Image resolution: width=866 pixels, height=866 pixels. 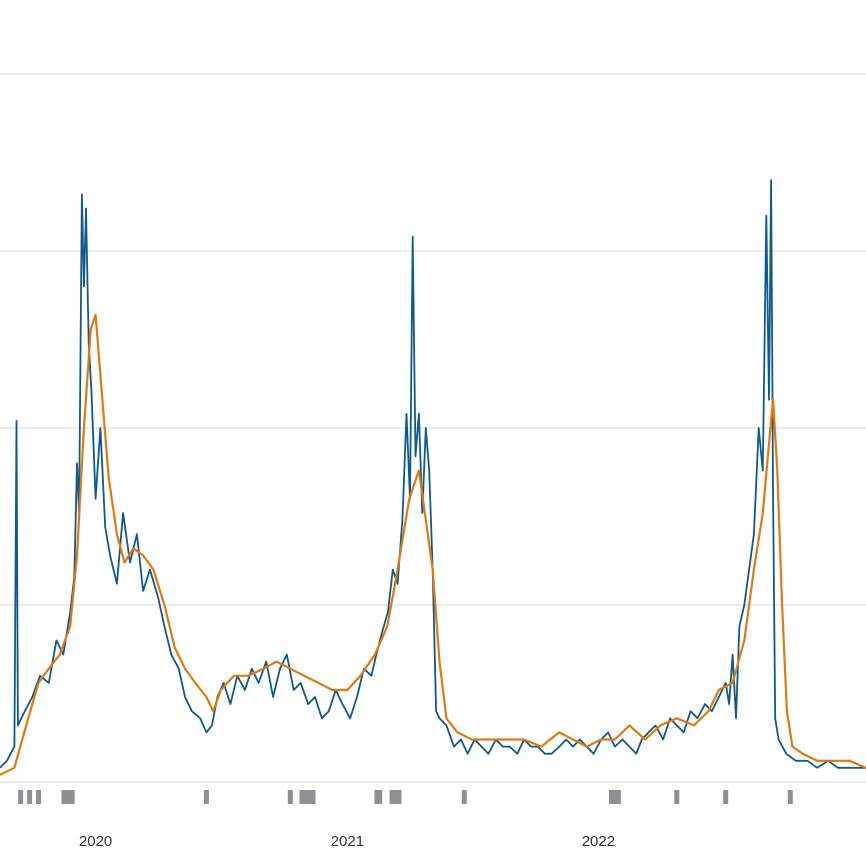 I want to click on x-tick-label: 2022, so click(x=598, y=841).